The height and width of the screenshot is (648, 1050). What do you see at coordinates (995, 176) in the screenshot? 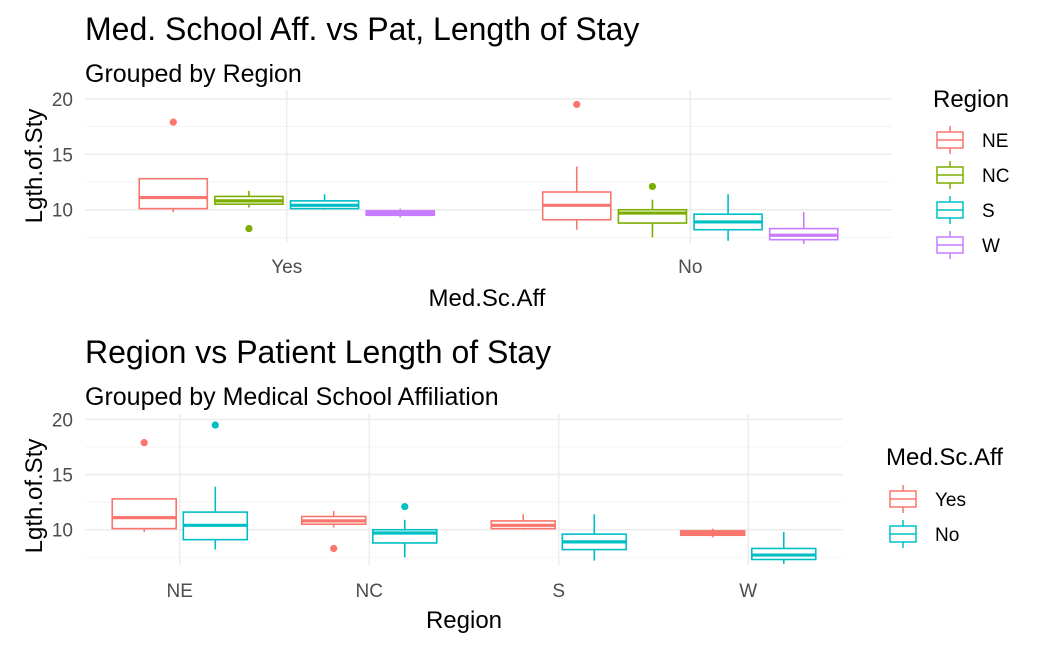
I see `legend-label: NC` at bounding box center [995, 176].